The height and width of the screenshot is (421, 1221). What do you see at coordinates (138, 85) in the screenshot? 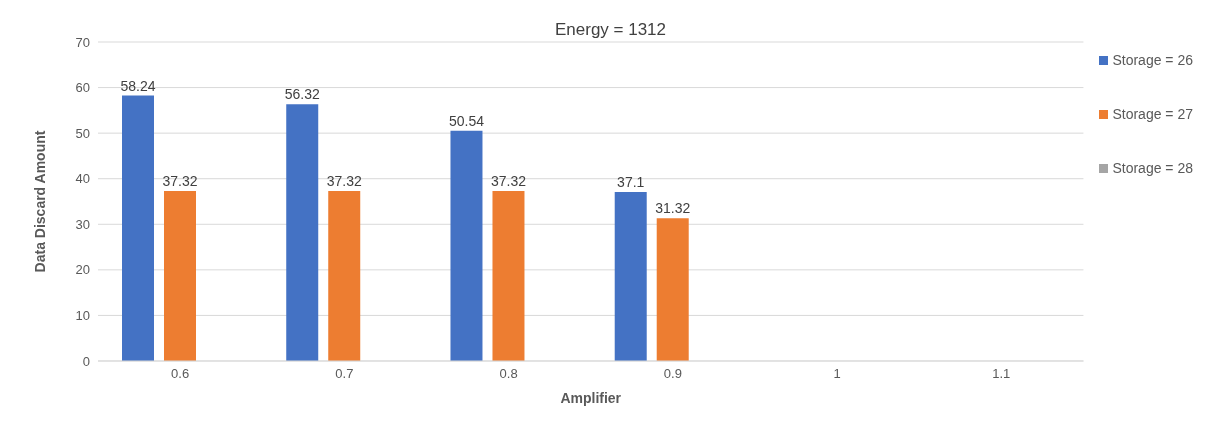
I see `data-label: 58.24` at bounding box center [138, 85].